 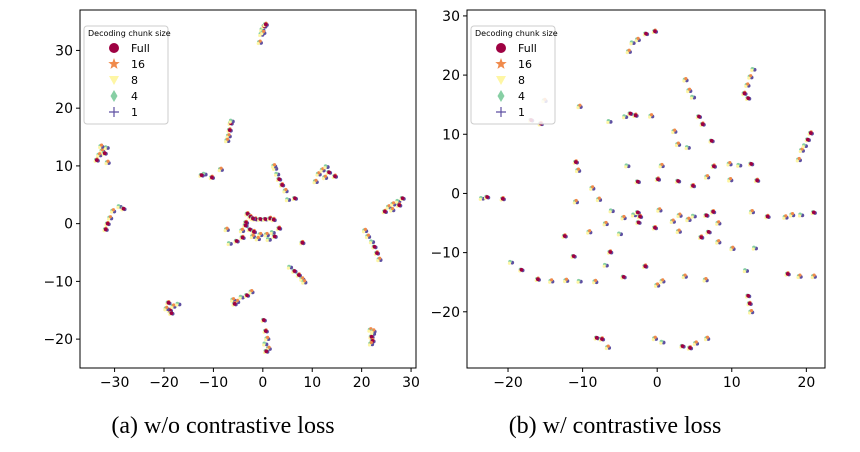 What do you see at coordinates (516, 33) in the screenshot?
I see `legend-title: Decoding chunk size` at bounding box center [516, 33].